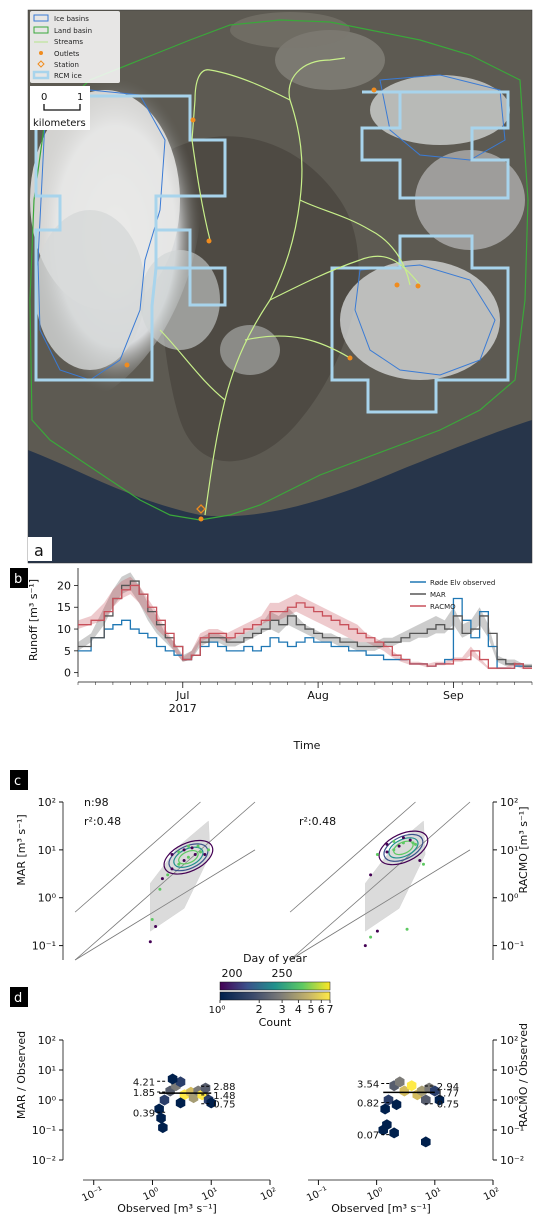 The image size is (533, 1219). Describe the element at coordinates (275, 996) in the screenshot. I see `count-colorbar` at that location.